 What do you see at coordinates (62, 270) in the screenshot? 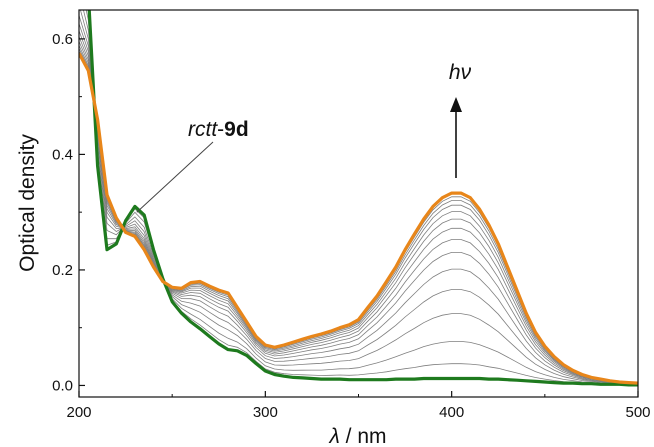
I see `y-tick-label: 0.2` at bounding box center [62, 270].